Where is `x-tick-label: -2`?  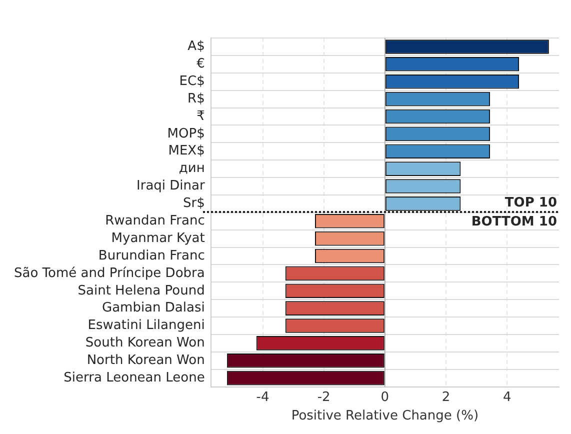
x-tick-label: -2 is located at coordinates (323, 397).